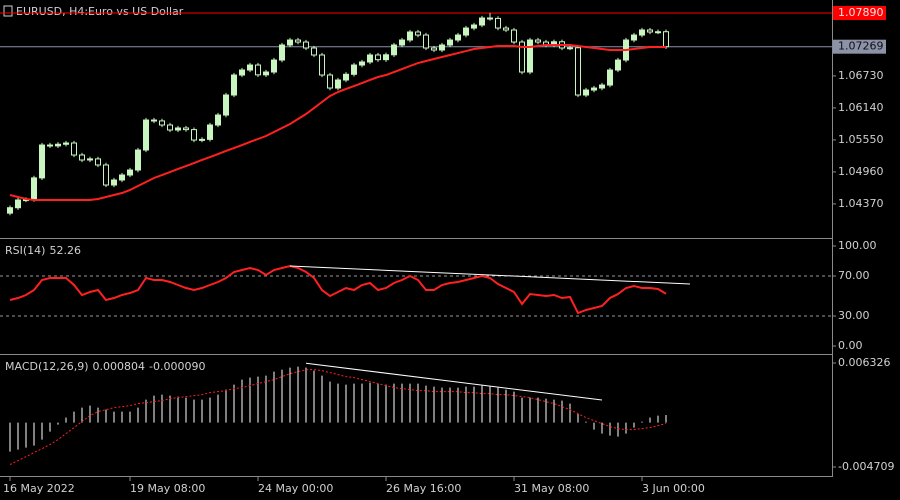  What do you see at coordinates (47, 366) in the screenshot?
I see `indicator-name: MACD(12,26,9)` at bounding box center [47, 366].